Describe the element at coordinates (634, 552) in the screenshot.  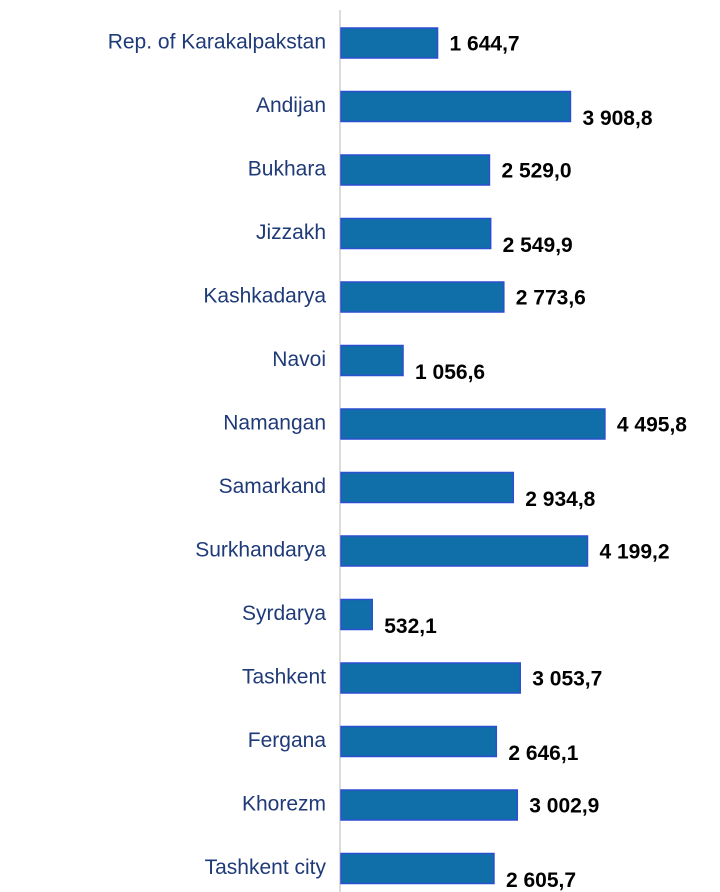
I see `value-label: 4 199,2` at that location.